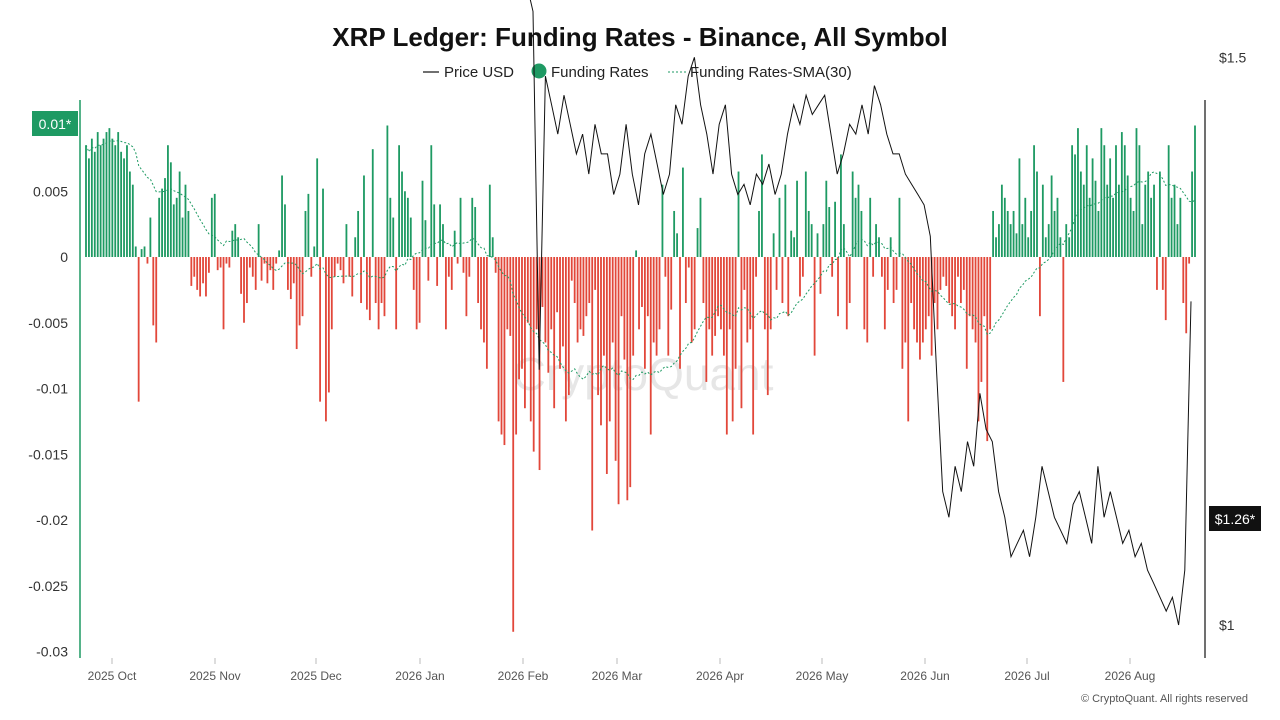 Image resolution: width=1280 pixels, height=720 pixels. What do you see at coordinates (523, 676) in the screenshot?
I see `x-tick-label: 2026 Feb` at bounding box center [523, 676].